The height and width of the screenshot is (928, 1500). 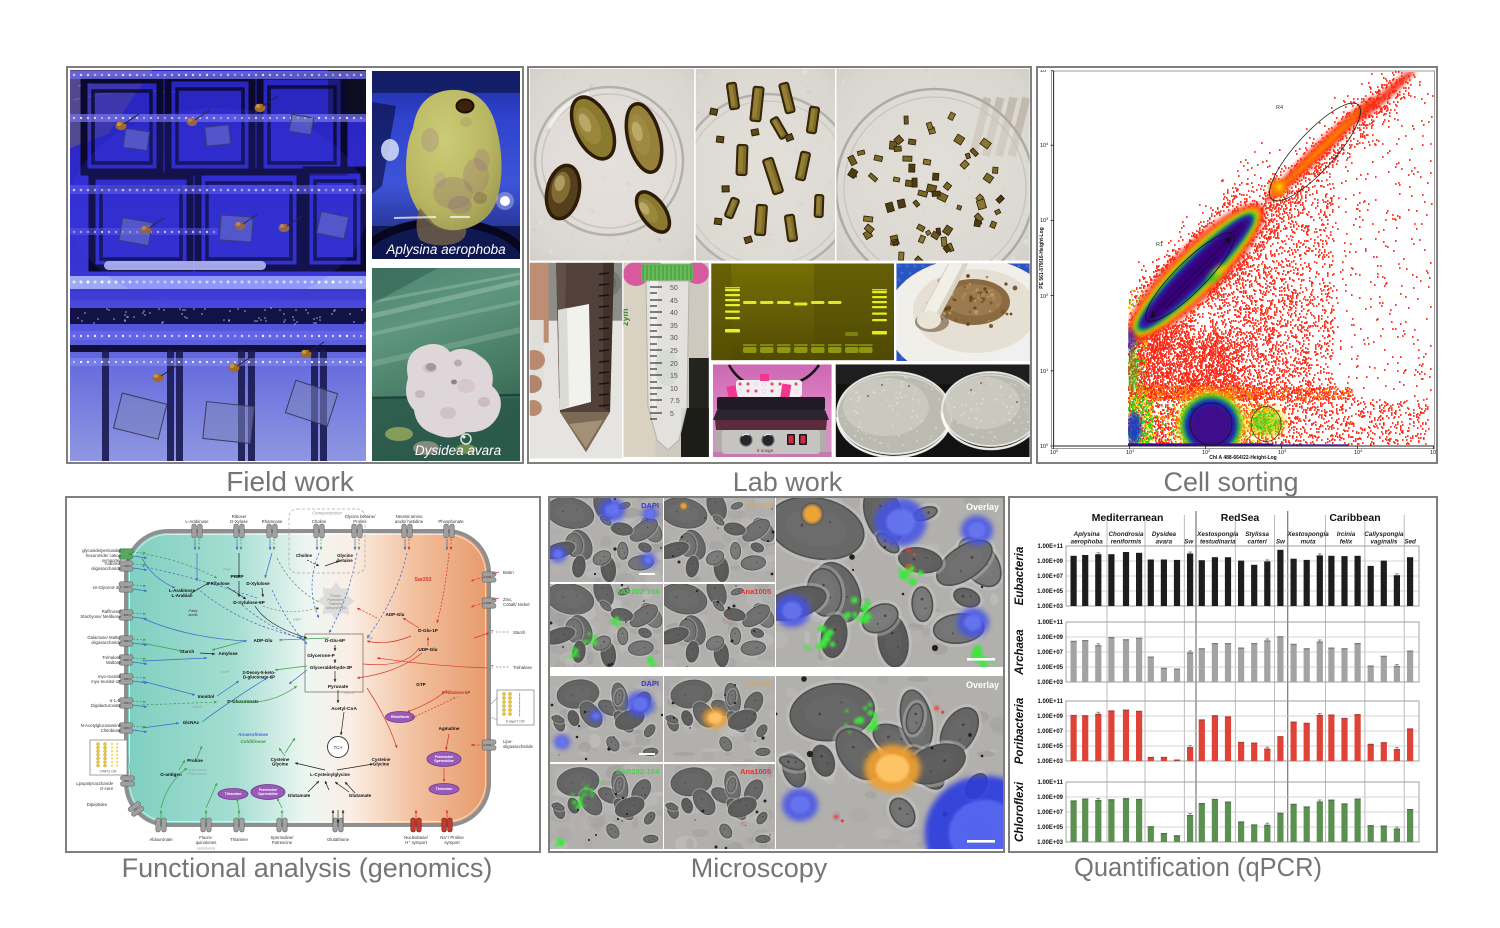 What do you see at coordinates (327, 513) in the screenshot?
I see `svg-text: Osmoprotection` at bounding box center [327, 513].